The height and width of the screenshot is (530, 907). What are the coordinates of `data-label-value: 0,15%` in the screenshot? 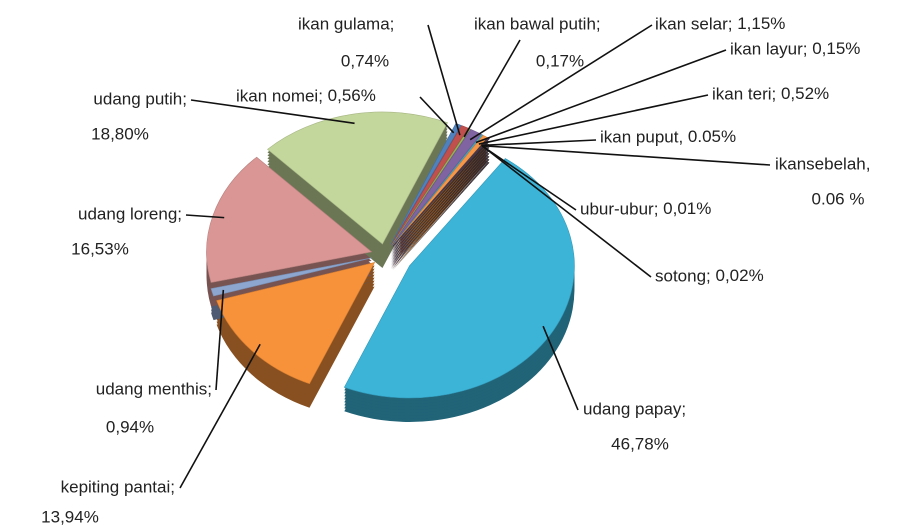 It's located at (833, 48).